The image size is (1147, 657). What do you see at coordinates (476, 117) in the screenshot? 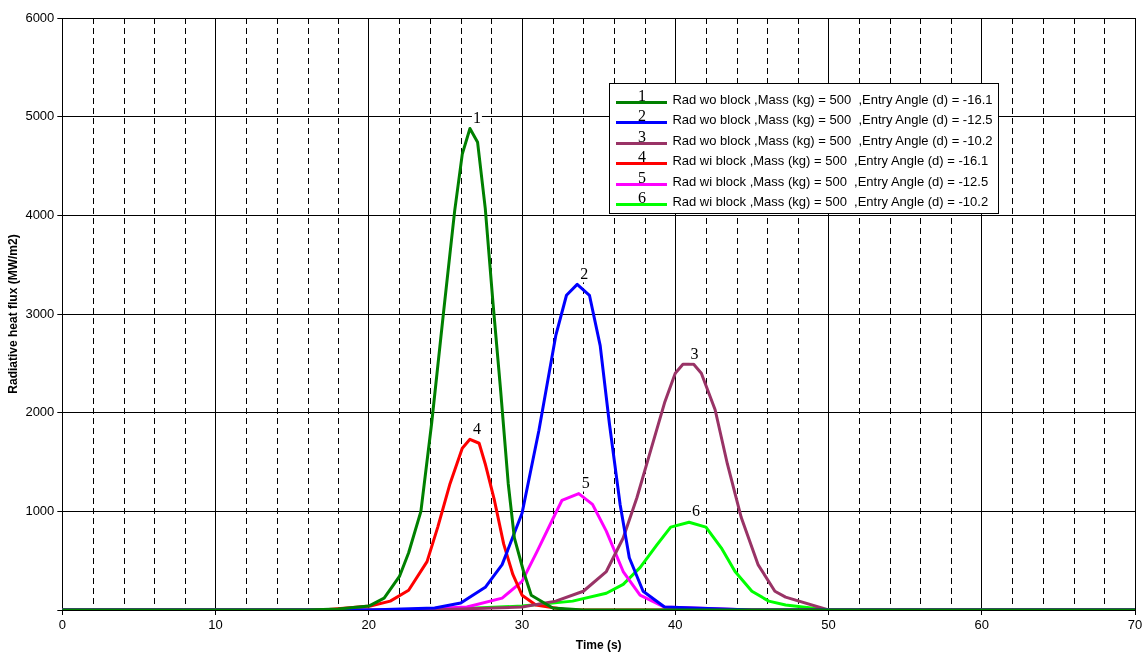
I see `annotation: 1` at bounding box center [476, 117].